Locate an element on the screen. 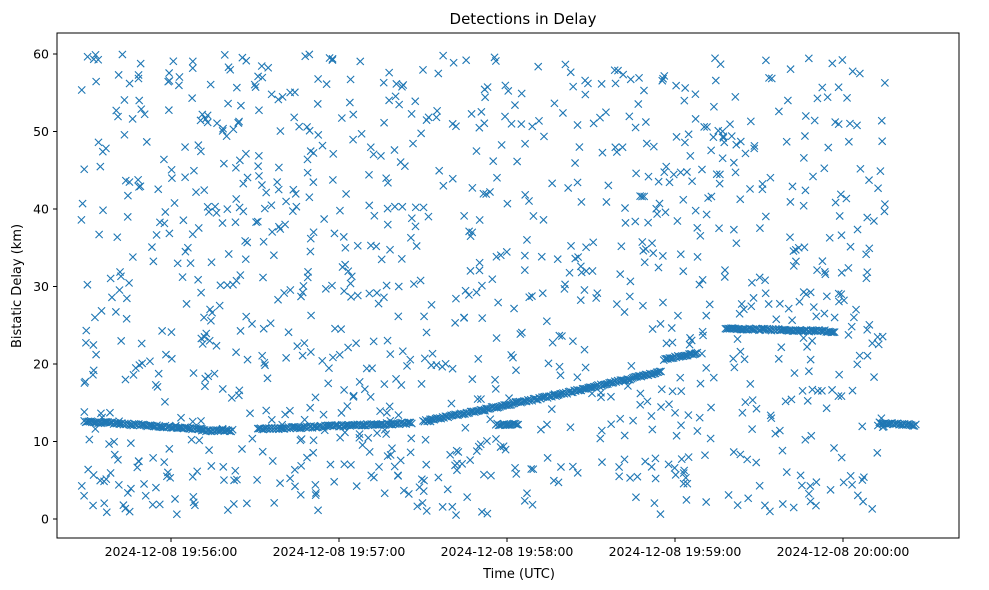 The image size is (989, 590). y-tick-label: 60 is located at coordinates (41, 54).